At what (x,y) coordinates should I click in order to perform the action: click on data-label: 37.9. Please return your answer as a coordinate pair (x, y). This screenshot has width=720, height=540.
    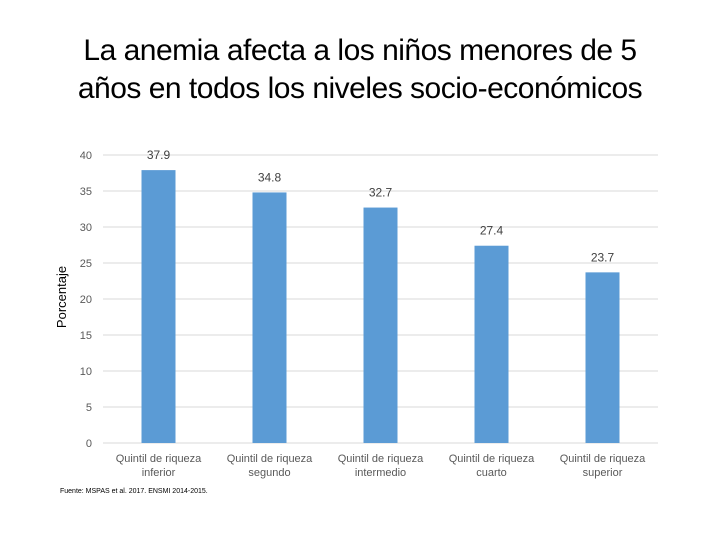
    Looking at the image, I should click on (159, 155).